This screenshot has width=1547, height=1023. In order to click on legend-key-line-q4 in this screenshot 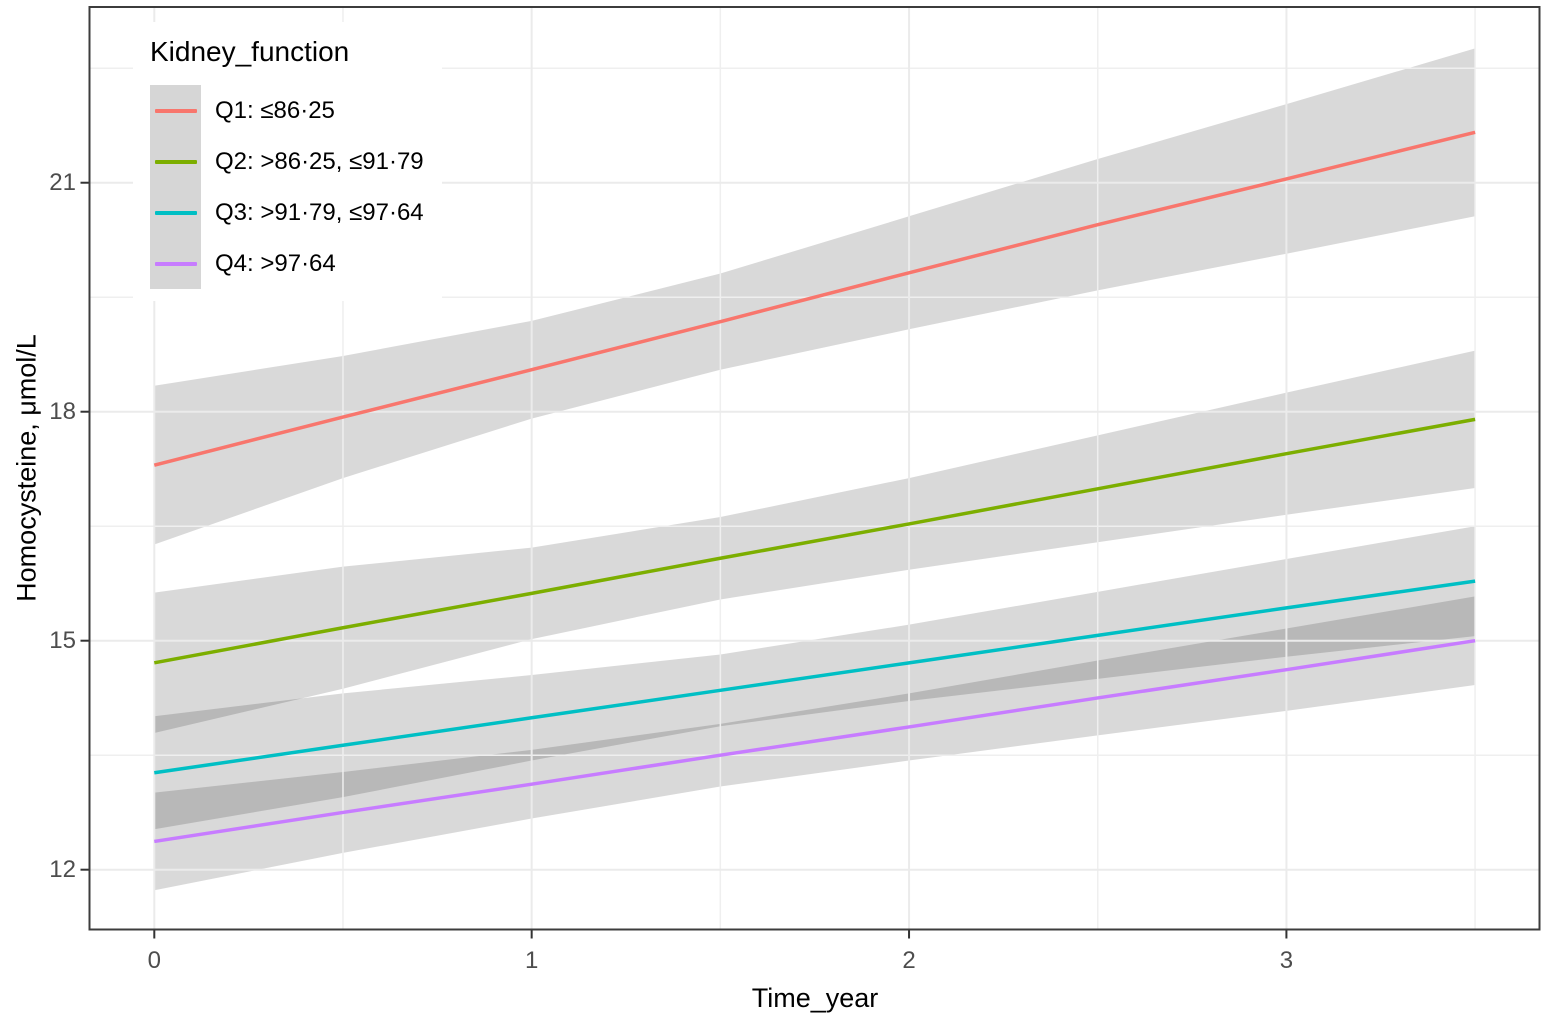, I will do `click(175, 263)`.